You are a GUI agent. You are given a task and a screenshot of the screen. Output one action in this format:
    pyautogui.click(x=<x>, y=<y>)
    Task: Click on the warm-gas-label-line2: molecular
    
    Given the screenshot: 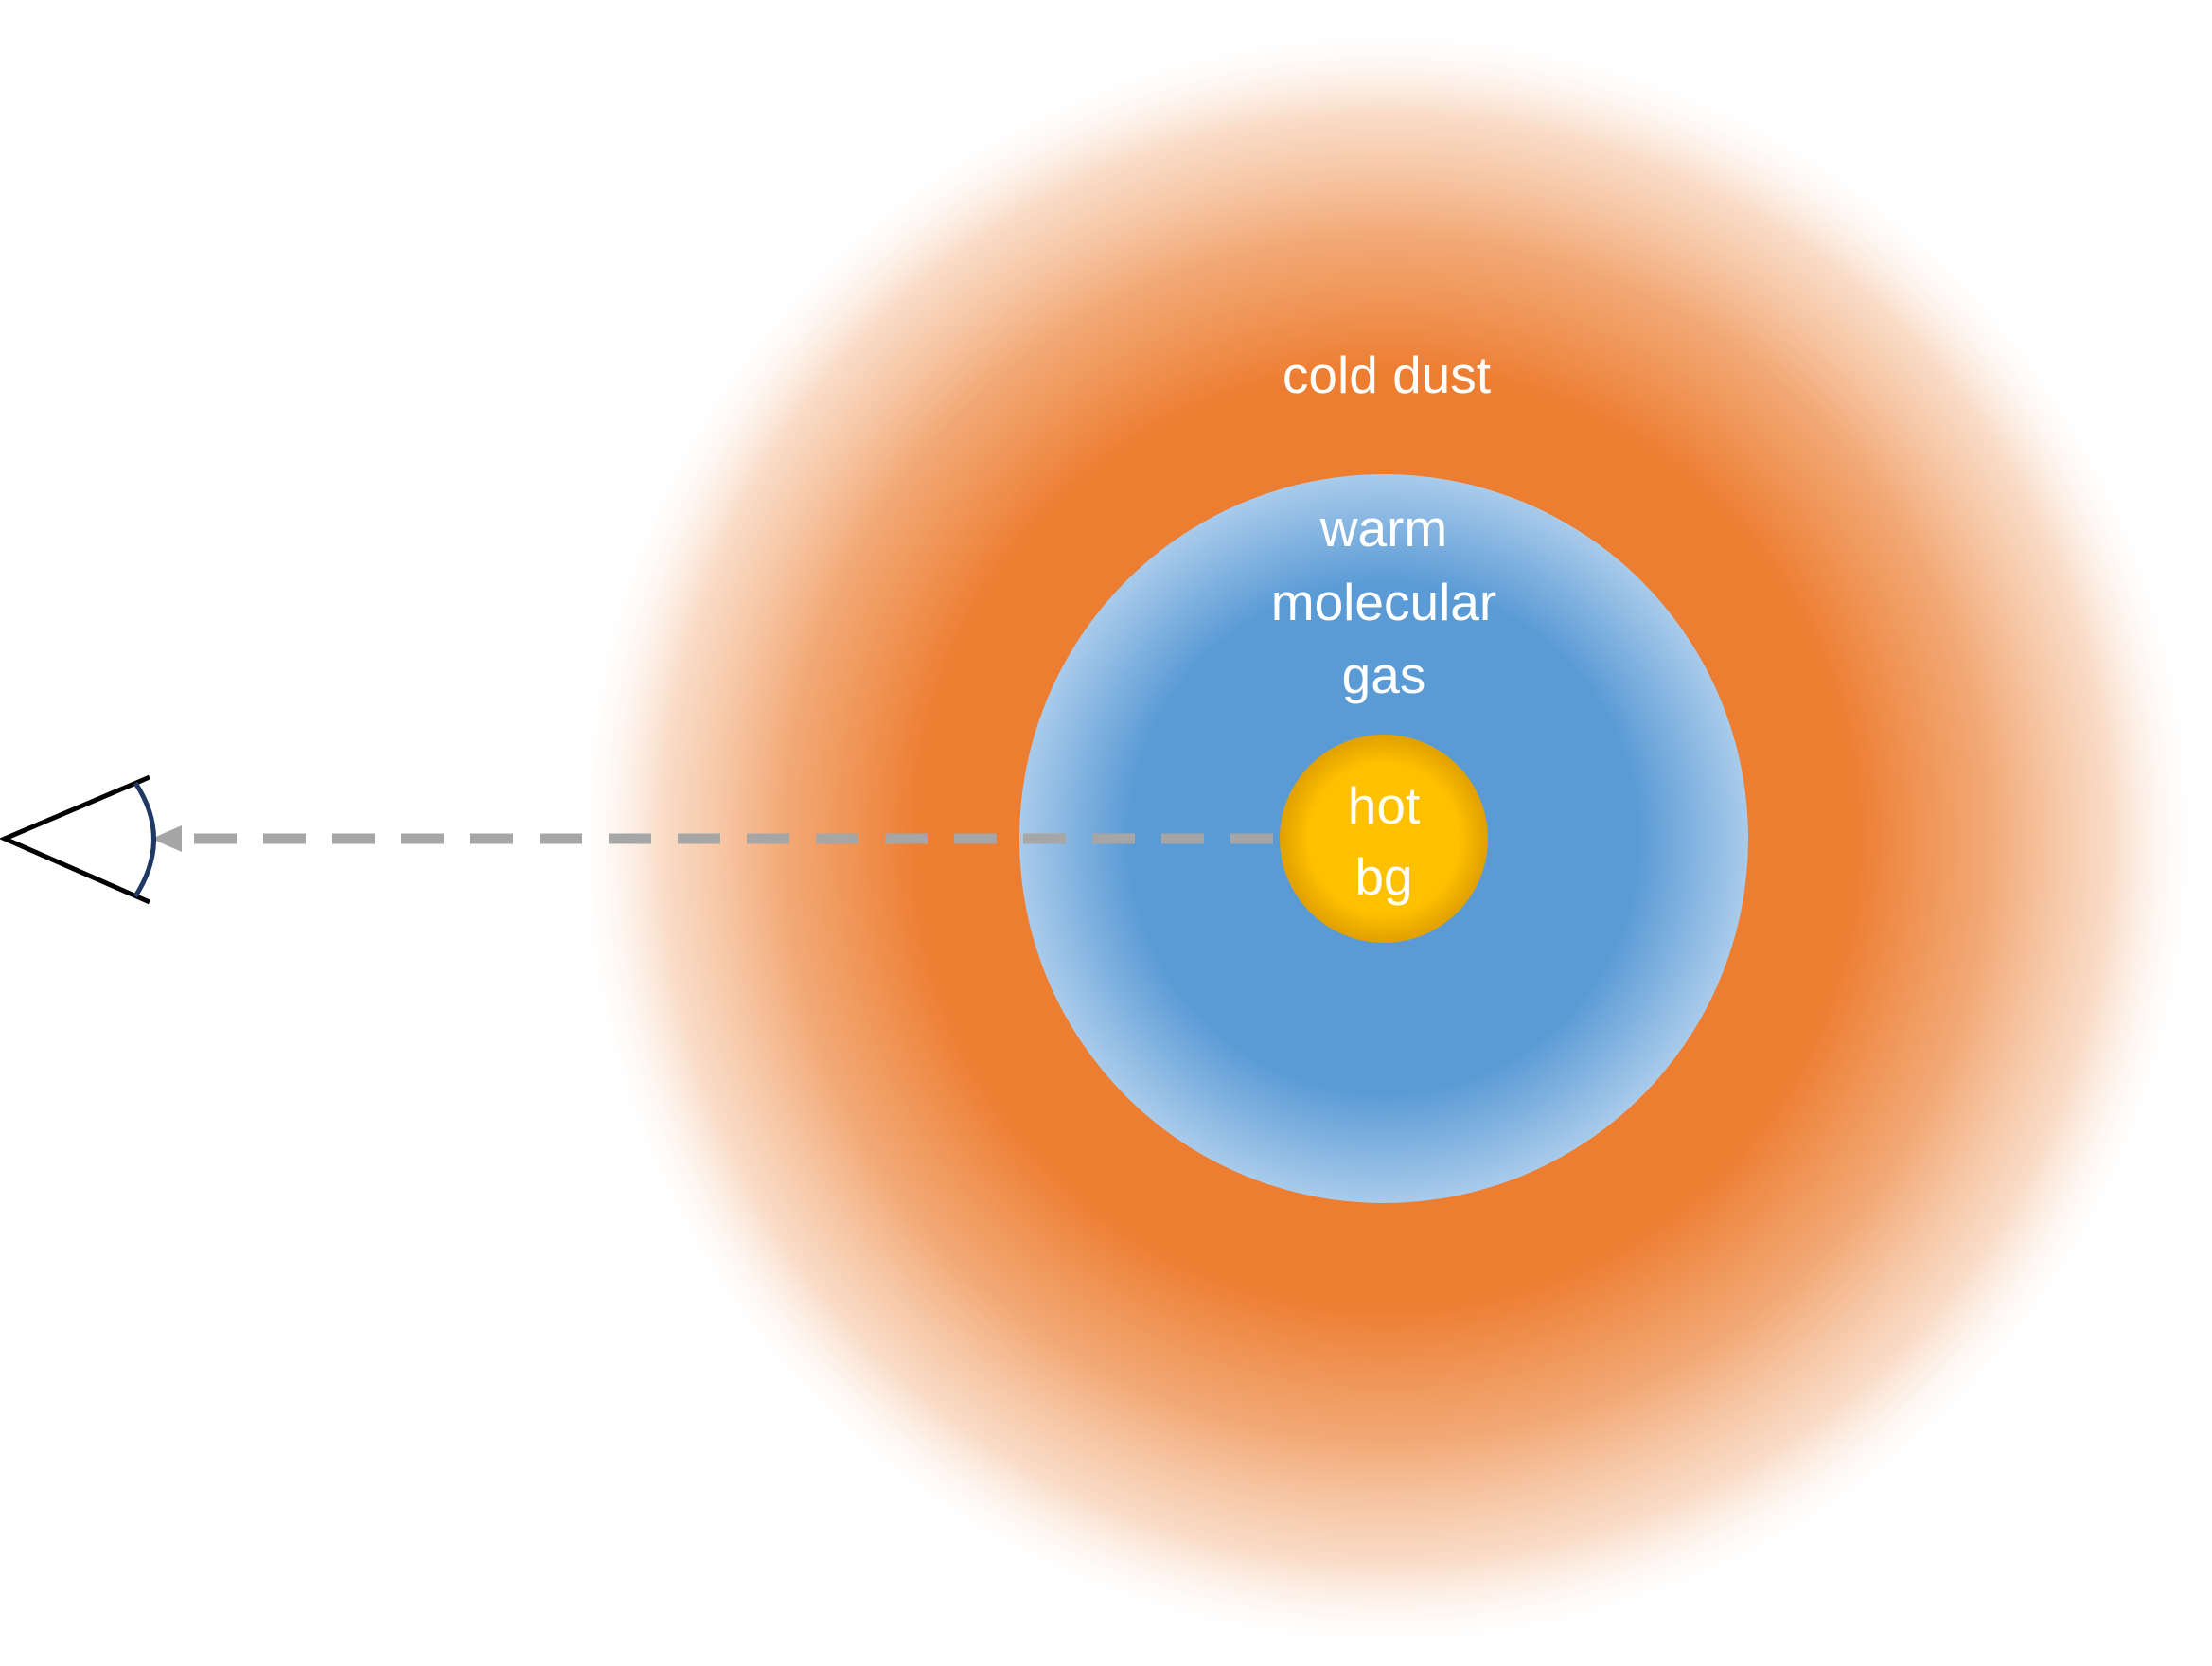 What is the action you would take?
    pyautogui.click(x=1384, y=602)
    